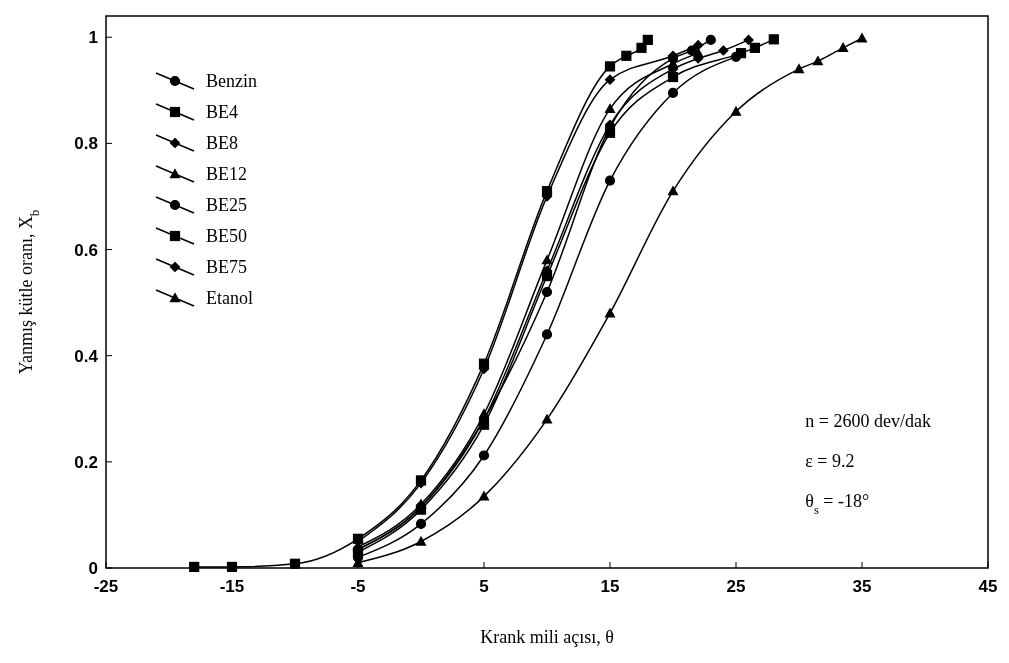  Describe the element at coordinates (610, 586) in the screenshot. I see `x-tick-label: 15` at that location.